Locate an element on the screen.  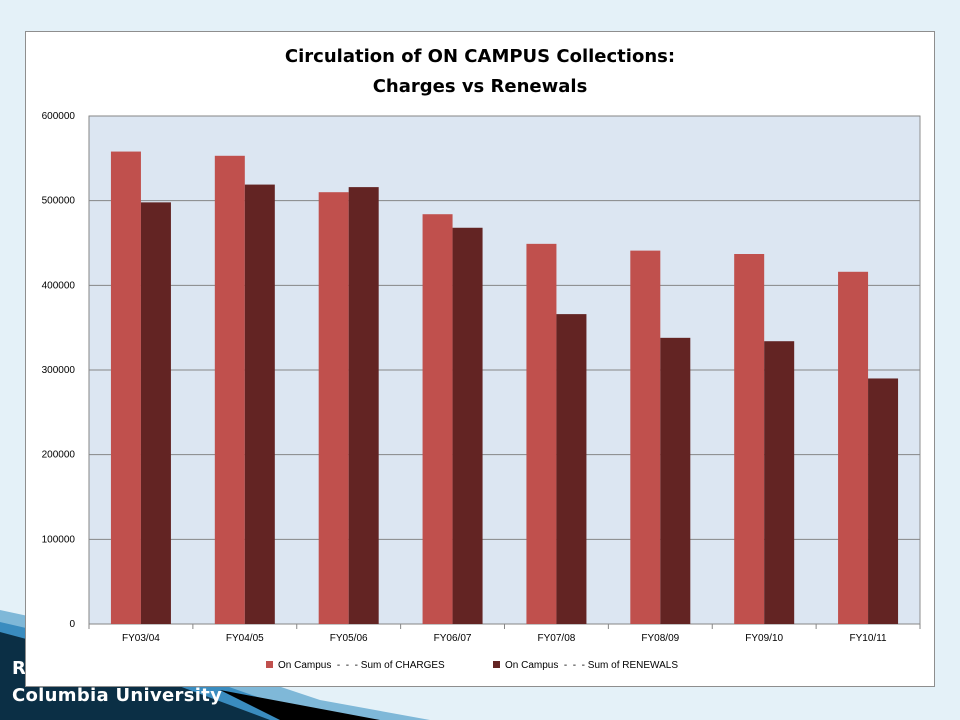
y-tick-label: 100000 is located at coordinates (59, 539).